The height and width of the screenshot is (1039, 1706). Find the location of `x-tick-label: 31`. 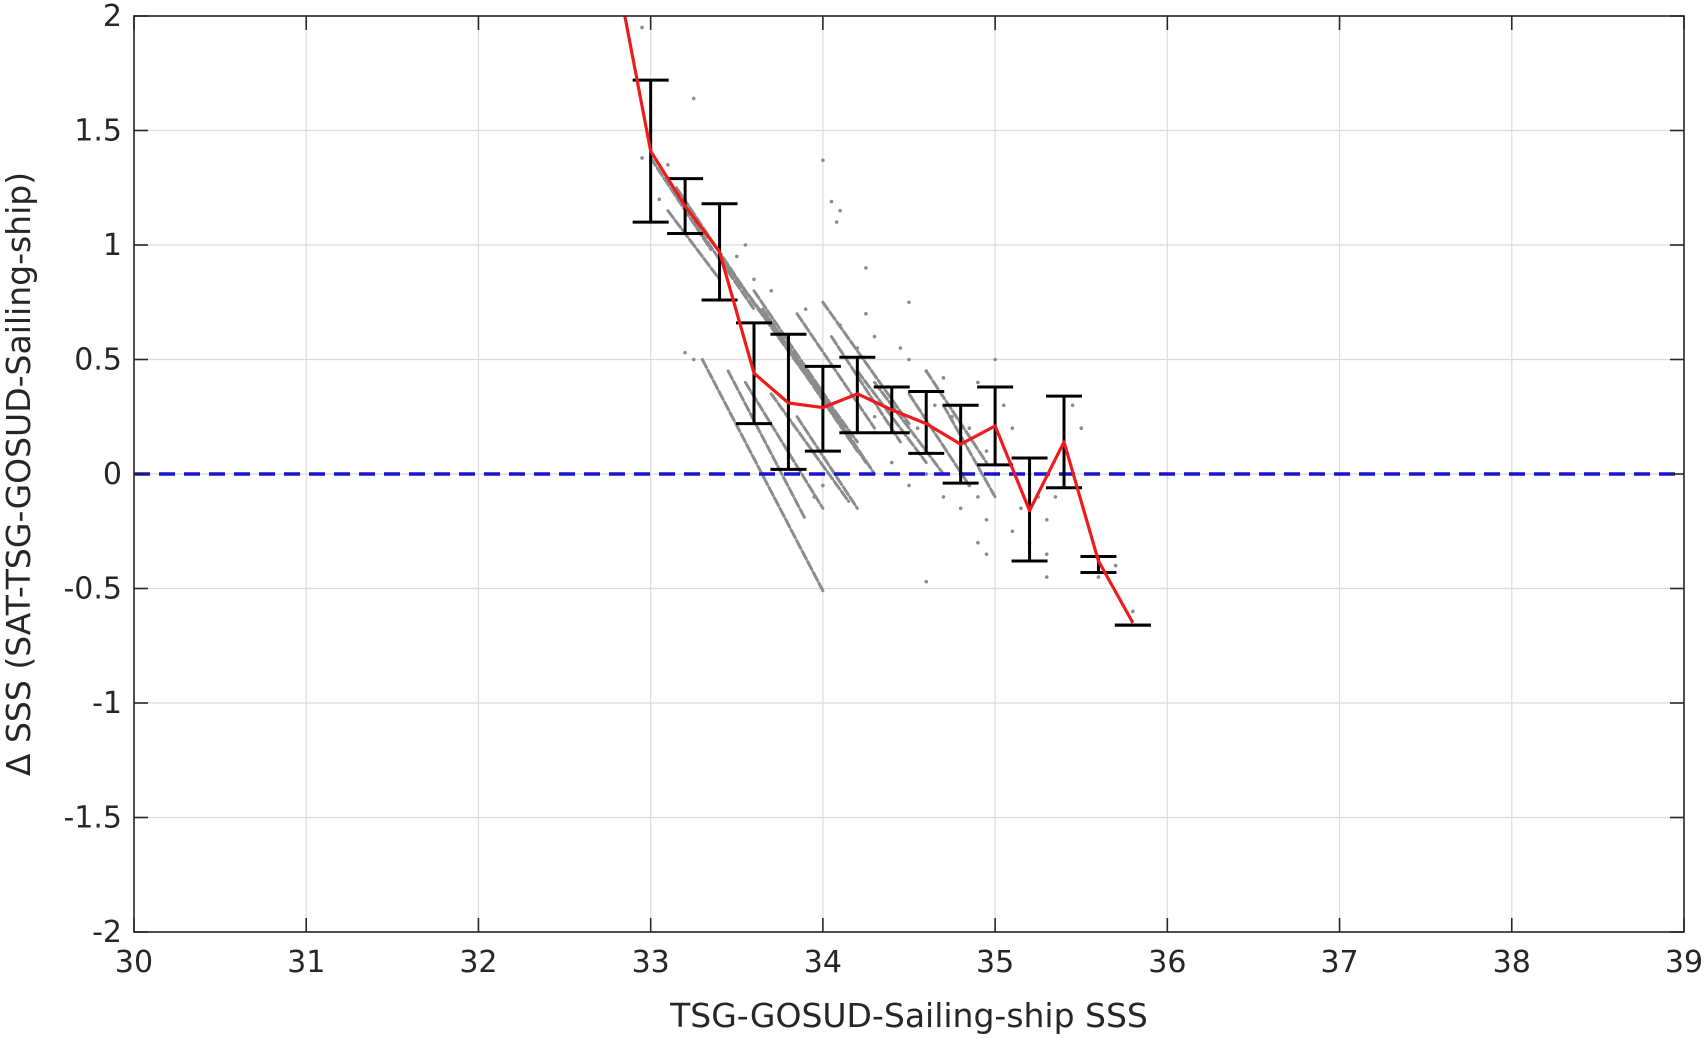

x-tick-label: 31 is located at coordinates (306, 962).